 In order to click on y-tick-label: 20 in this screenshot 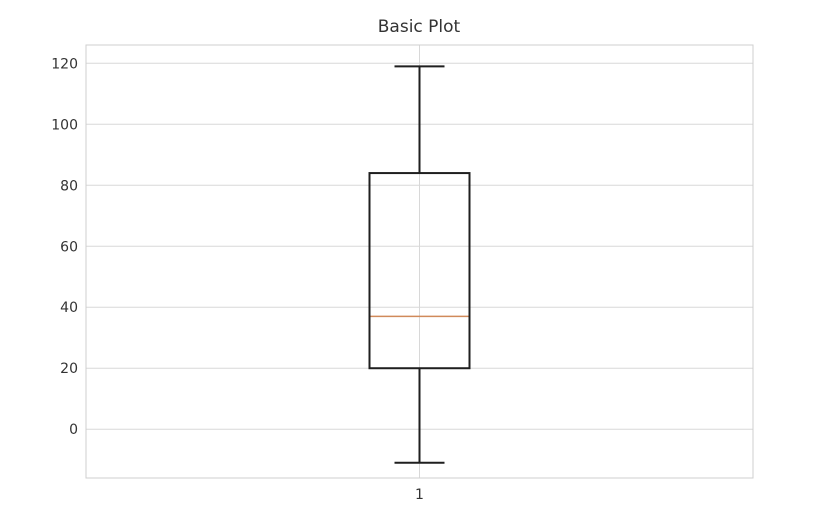, I will do `click(69, 369)`.